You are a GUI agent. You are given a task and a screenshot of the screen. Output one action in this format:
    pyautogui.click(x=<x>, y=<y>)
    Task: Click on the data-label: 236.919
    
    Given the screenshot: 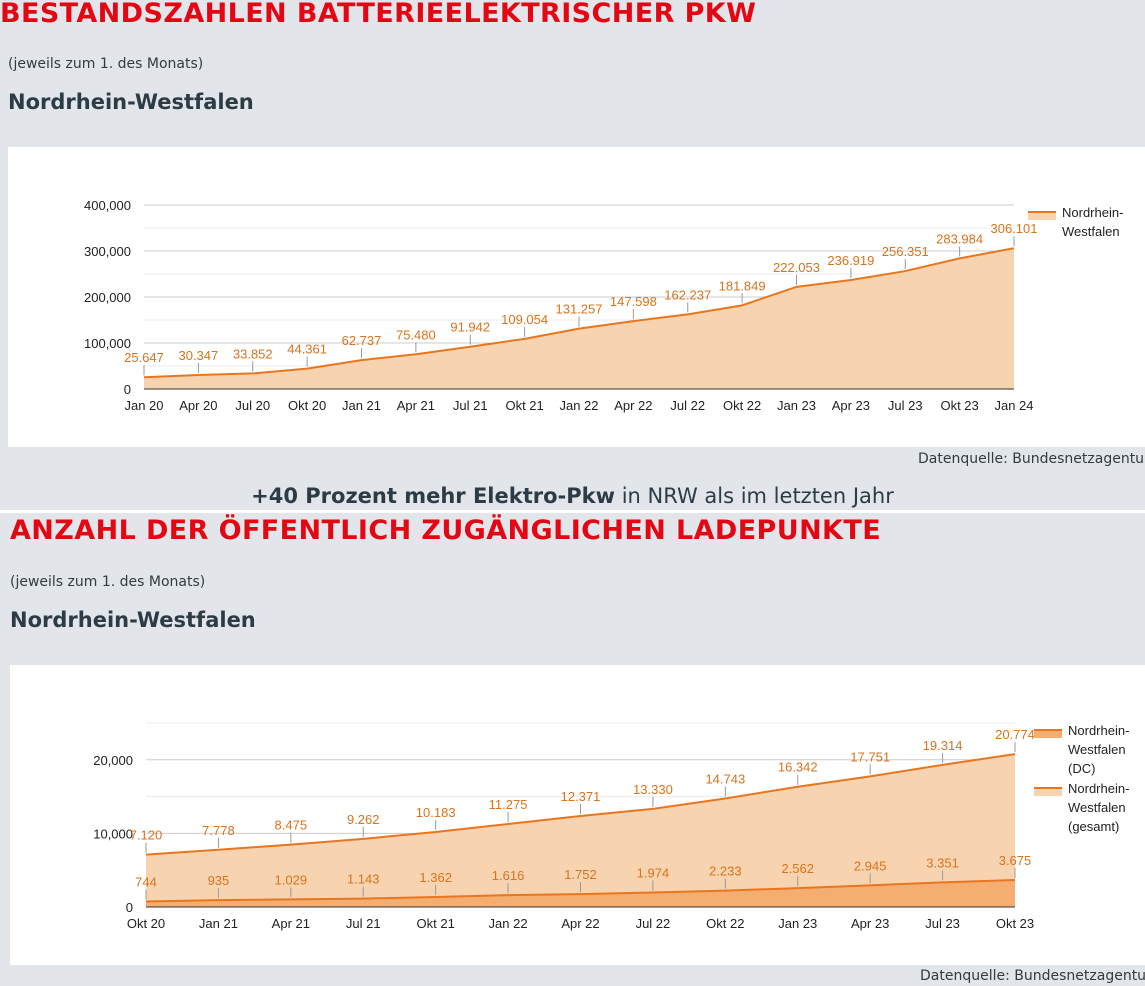 What is the action you would take?
    pyautogui.click(x=850, y=260)
    